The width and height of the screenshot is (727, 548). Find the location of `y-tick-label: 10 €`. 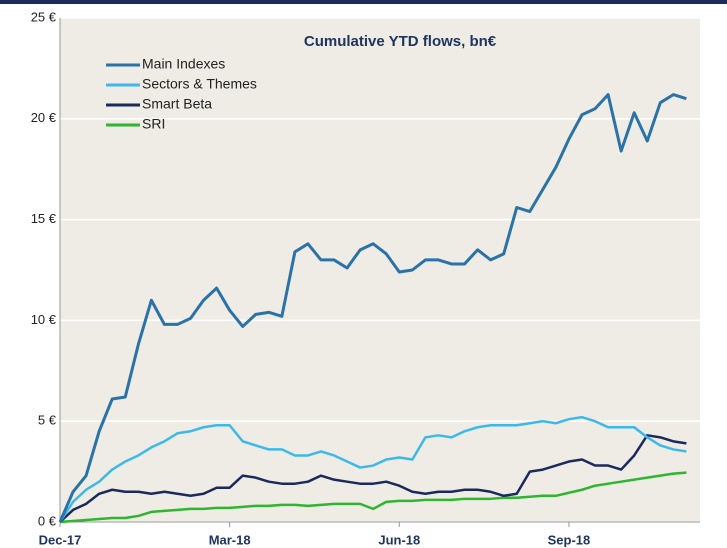

y-tick-label: 10 € is located at coordinates (44, 319).